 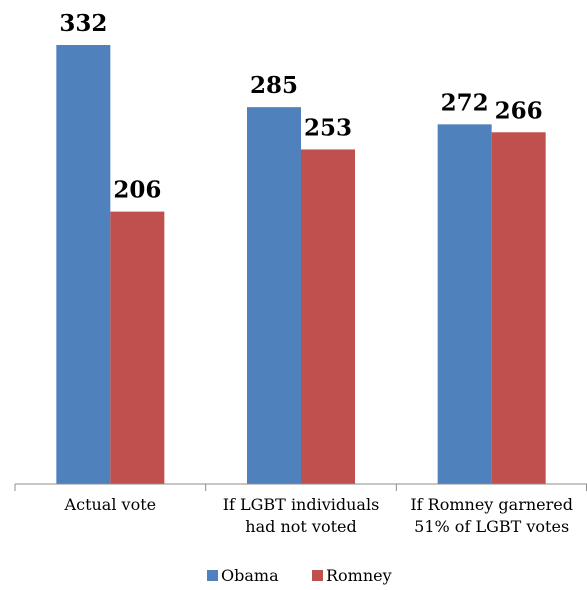 What do you see at coordinates (359, 575) in the screenshot?
I see `legend-label-romney: Romney` at bounding box center [359, 575].